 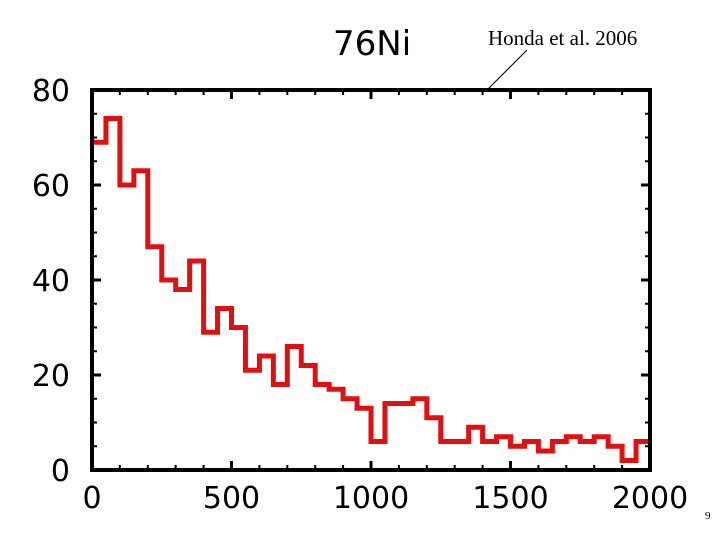 I want to click on x-tick-label: 2000, so click(x=650, y=498).